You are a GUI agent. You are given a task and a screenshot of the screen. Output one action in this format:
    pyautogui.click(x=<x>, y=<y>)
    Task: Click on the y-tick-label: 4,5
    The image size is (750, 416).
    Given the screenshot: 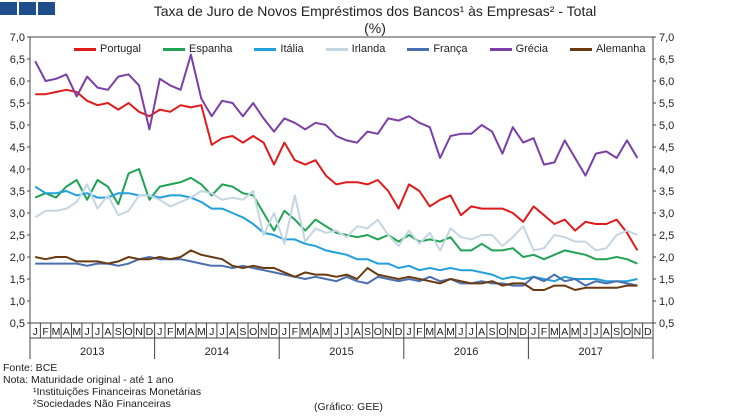 What is the action you would take?
    pyautogui.click(x=17, y=148)
    